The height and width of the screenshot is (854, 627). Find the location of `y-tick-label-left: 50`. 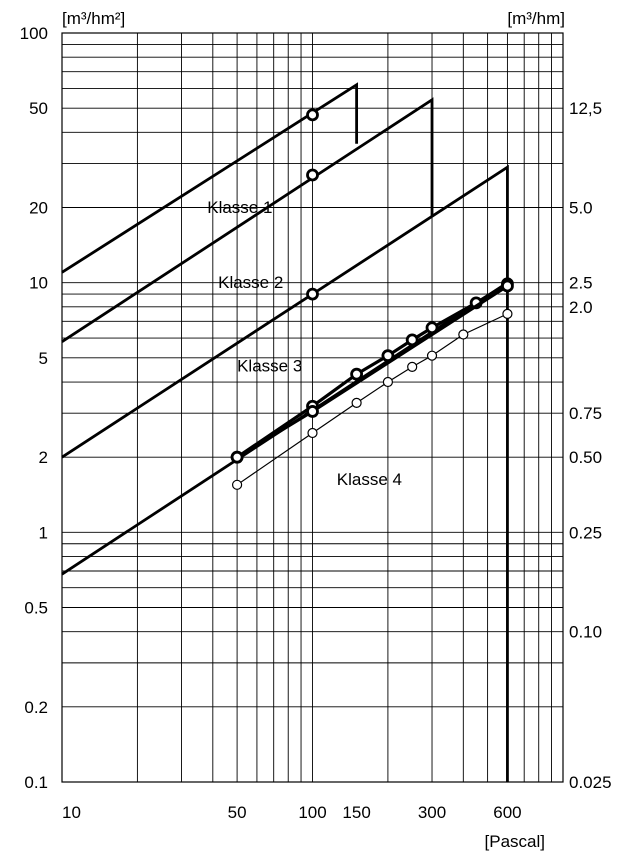

y-tick-label-left: 50 is located at coordinates (38, 108).